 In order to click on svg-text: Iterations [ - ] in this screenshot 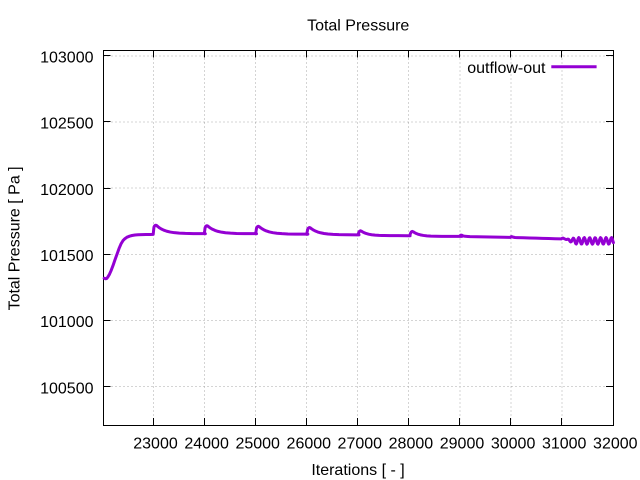, I will do `click(357, 470)`.